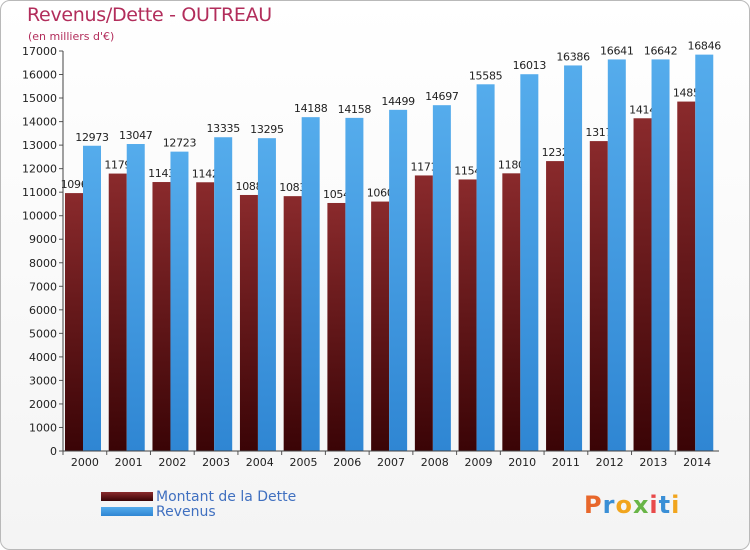 The image size is (750, 550). I want to click on legend-item-dette: Montant de la Dette, so click(199, 496).